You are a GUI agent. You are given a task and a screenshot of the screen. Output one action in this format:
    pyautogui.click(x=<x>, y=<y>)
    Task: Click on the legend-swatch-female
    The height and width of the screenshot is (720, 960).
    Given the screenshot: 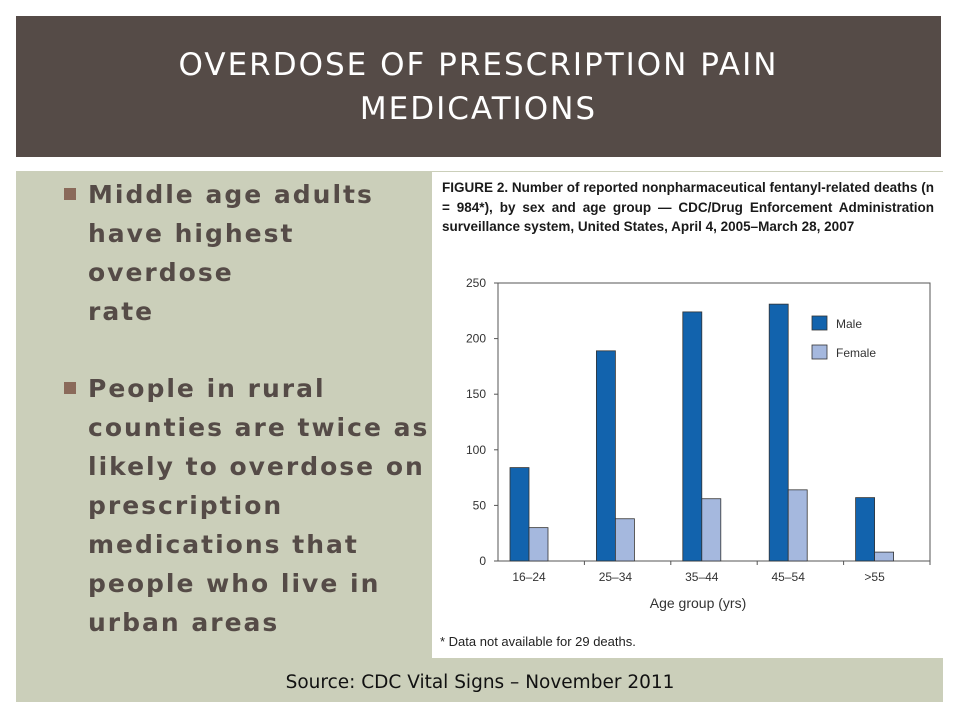 What is the action you would take?
    pyautogui.click(x=819, y=352)
    